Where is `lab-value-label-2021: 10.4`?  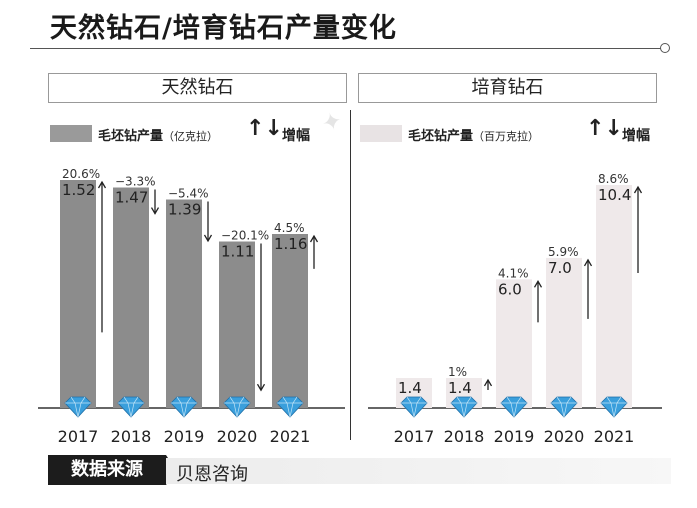 lab-value-label-2021: 10.4 is located at coordinates (614, 195).